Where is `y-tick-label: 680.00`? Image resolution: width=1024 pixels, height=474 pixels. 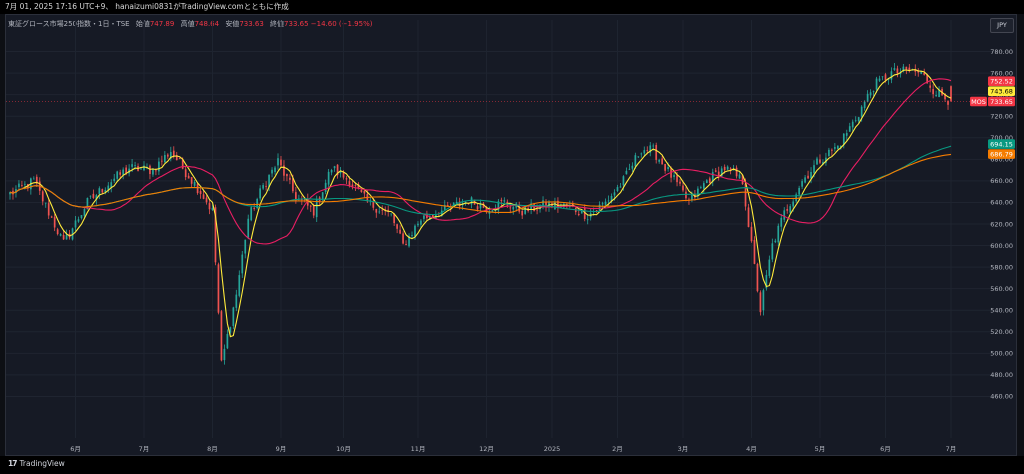
y-tick-label: 680.00 is located at coordinates (1001, 160).